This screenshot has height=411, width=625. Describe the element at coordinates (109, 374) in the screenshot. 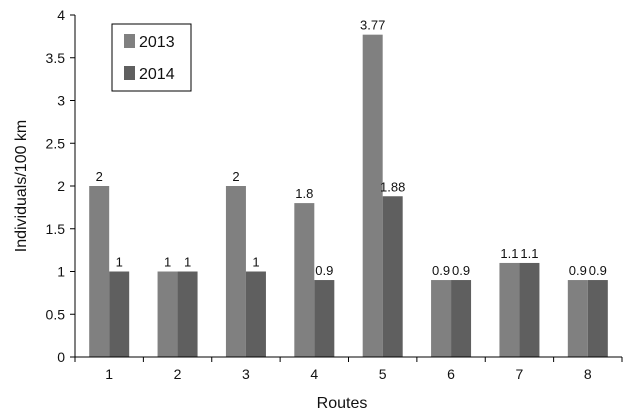

I see `x-tick-label: 1` at that location.